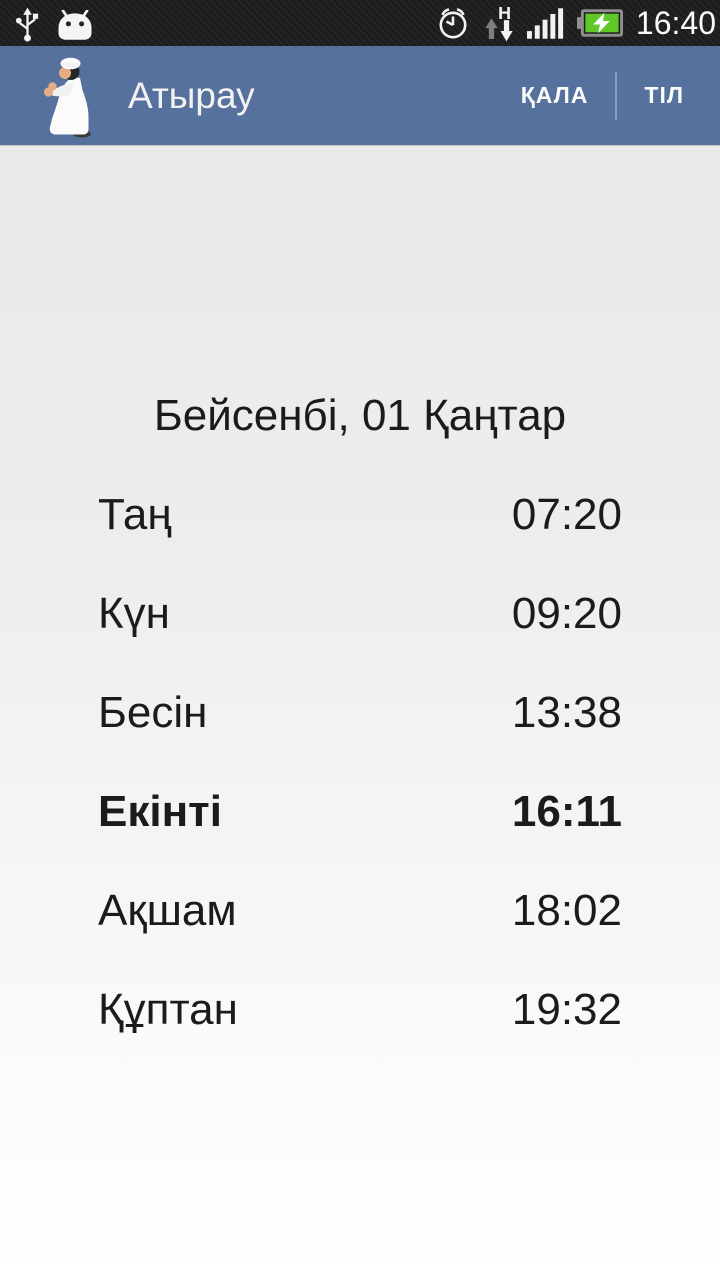 This screenshot has height=1280, width=720. What do you see at coordinates (545, 23) in the screenshot?
I see `signal-icon` at bounding box center [545, 23].